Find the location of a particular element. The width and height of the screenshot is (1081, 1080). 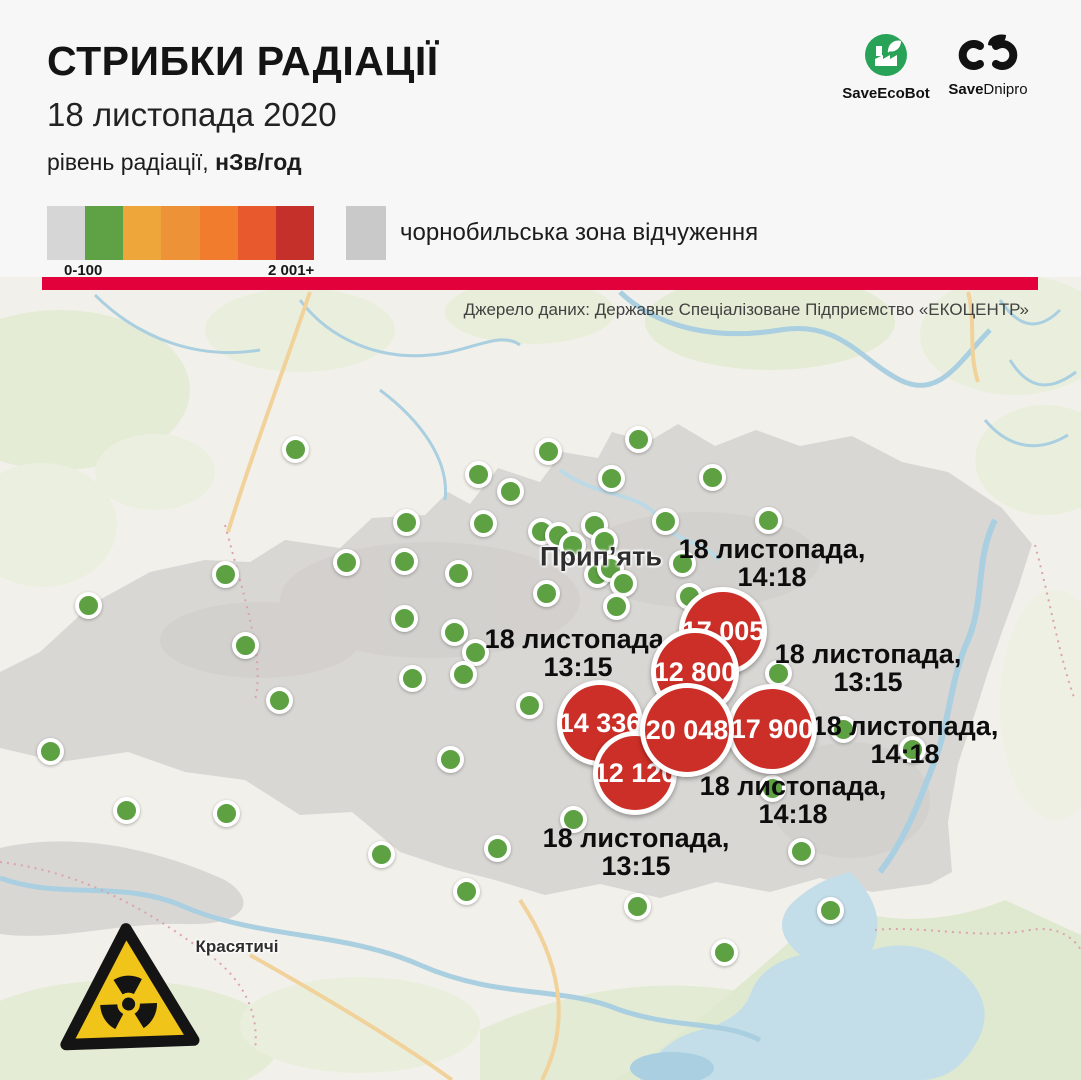

place-label: Прип’ять is located at coordinates (601, 556).